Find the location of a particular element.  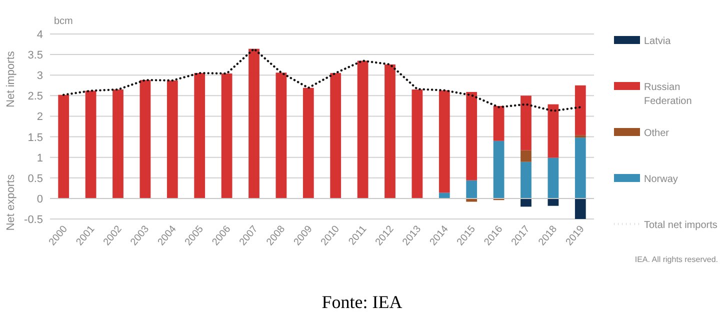

legend-label: Norway is located at coordinates (661, 179).